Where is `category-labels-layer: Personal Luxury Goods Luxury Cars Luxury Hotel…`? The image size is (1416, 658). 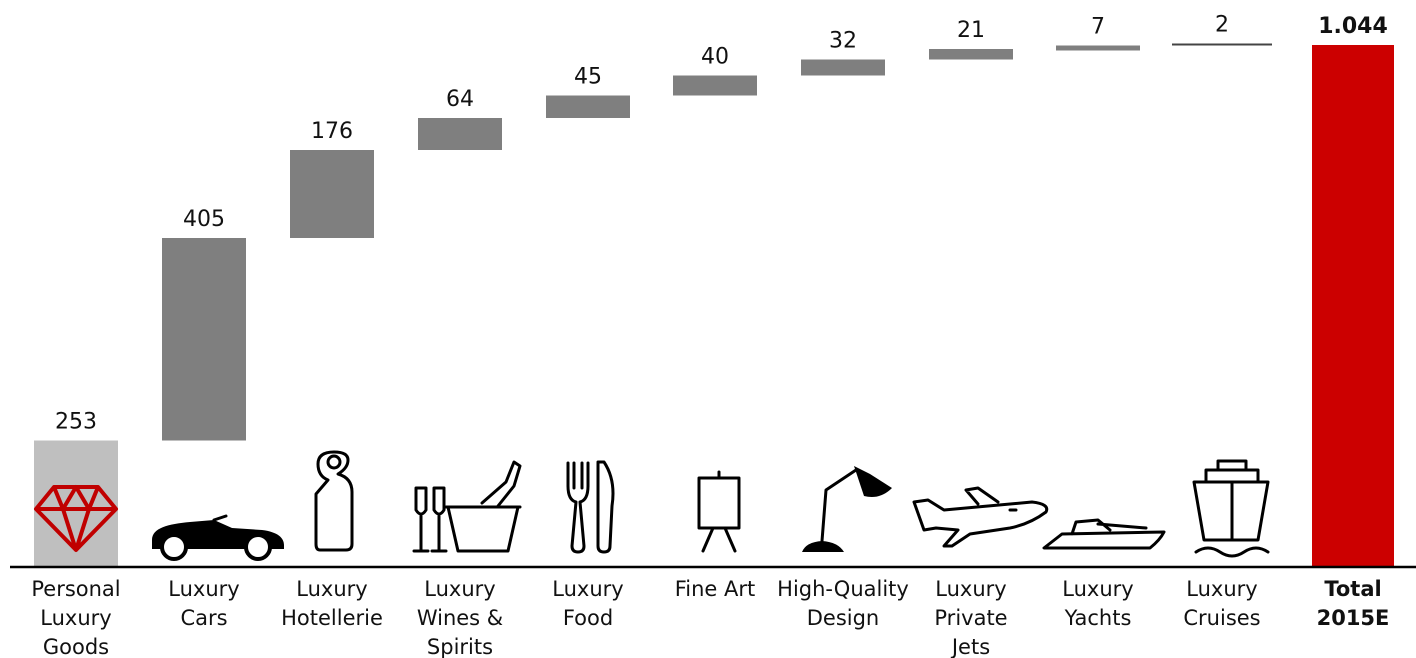 category-labels-layer: Personal Luxury Goods Luxury Cars Luxury Hotel… is located at coordinates (710, 617).